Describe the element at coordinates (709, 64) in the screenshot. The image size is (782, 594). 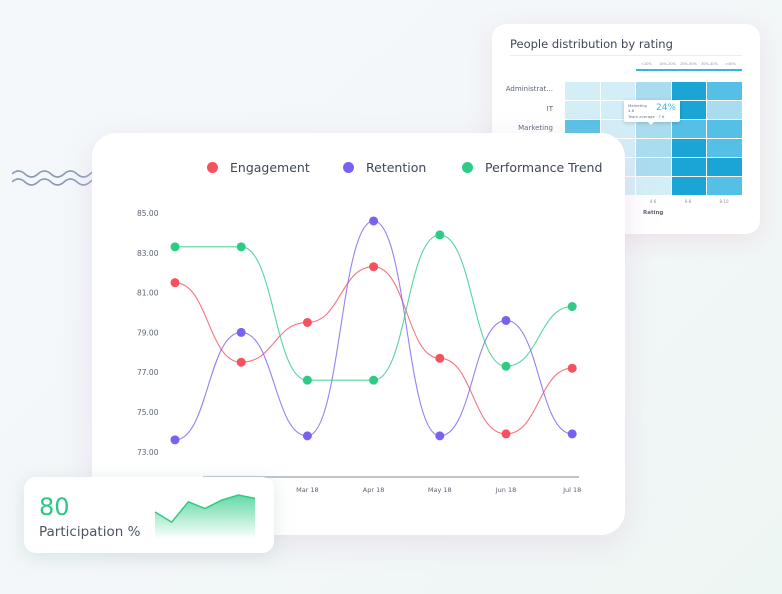
I see `legend-label: 30%-40%` at that location.